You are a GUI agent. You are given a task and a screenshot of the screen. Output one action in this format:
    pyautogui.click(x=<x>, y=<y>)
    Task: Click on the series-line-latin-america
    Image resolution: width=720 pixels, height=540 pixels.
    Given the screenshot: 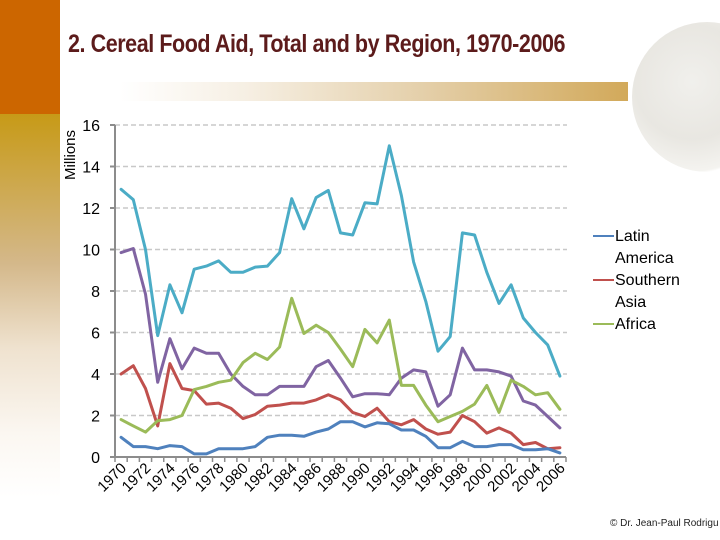 What is the action you would take?
    pyautogui.click(x=340, y=438)
    